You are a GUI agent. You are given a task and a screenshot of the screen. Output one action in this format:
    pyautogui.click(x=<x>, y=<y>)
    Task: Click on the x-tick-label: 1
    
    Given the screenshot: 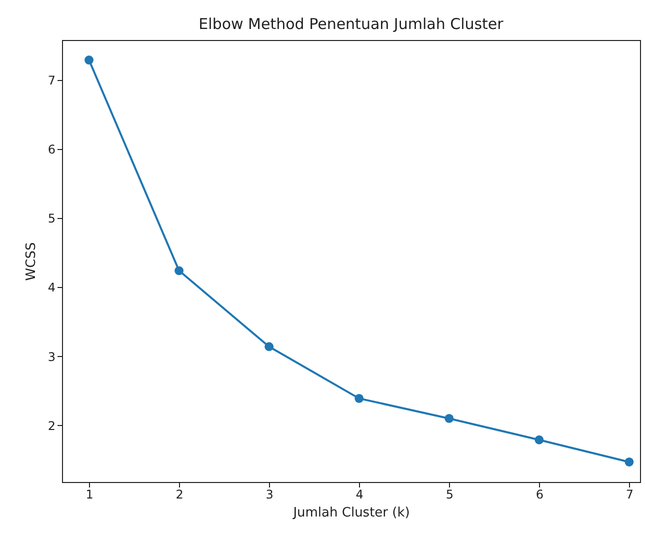 What is the action you would take?
    pyautogui.click(x=90, y=495)
    